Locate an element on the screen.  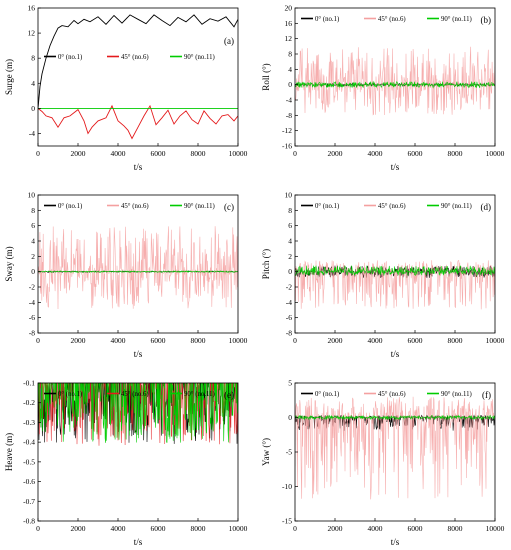
panel-label: (a) is located at coordinates (229, 41).